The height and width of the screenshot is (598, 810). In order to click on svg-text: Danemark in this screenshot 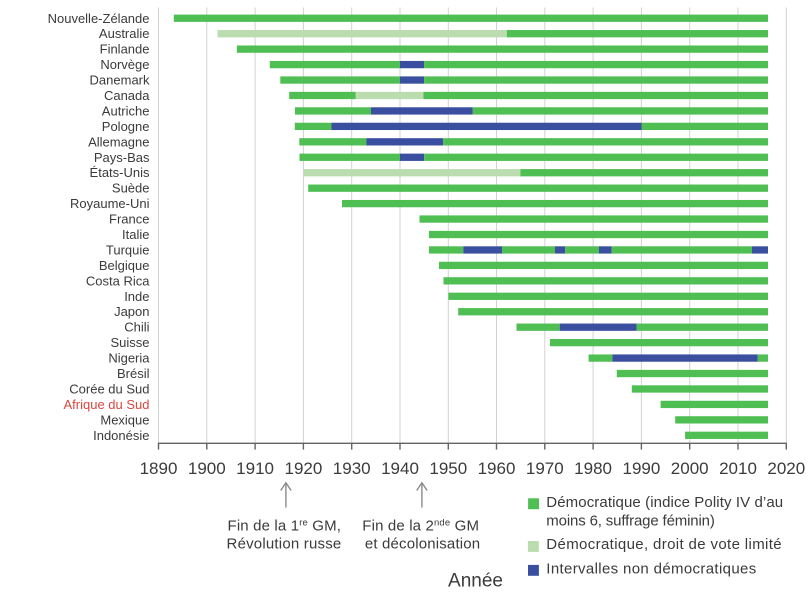, I will do `click(120, 80)`.